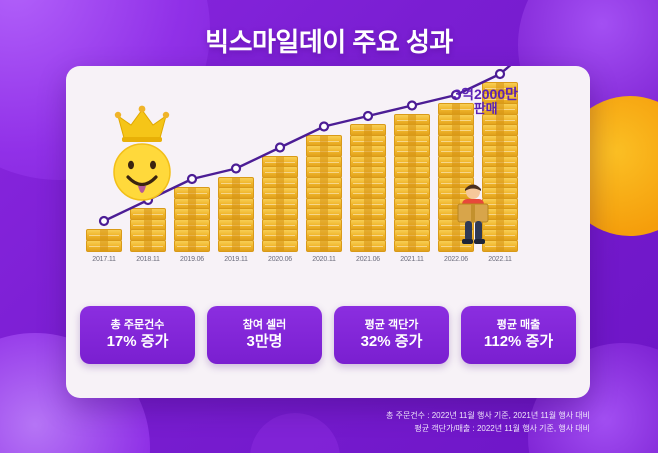 The image size is (658, 453). What do you see at coordinates (391, 325) in the screenshot?
I see `kpi-label: 평균 객단가` at bounding box center [391, 325].